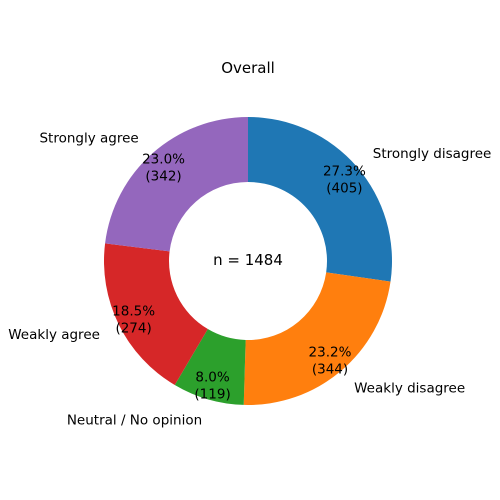 This screenshot has height=500, width=500. I want to click on chart-title: Overall, so click(248, 68).